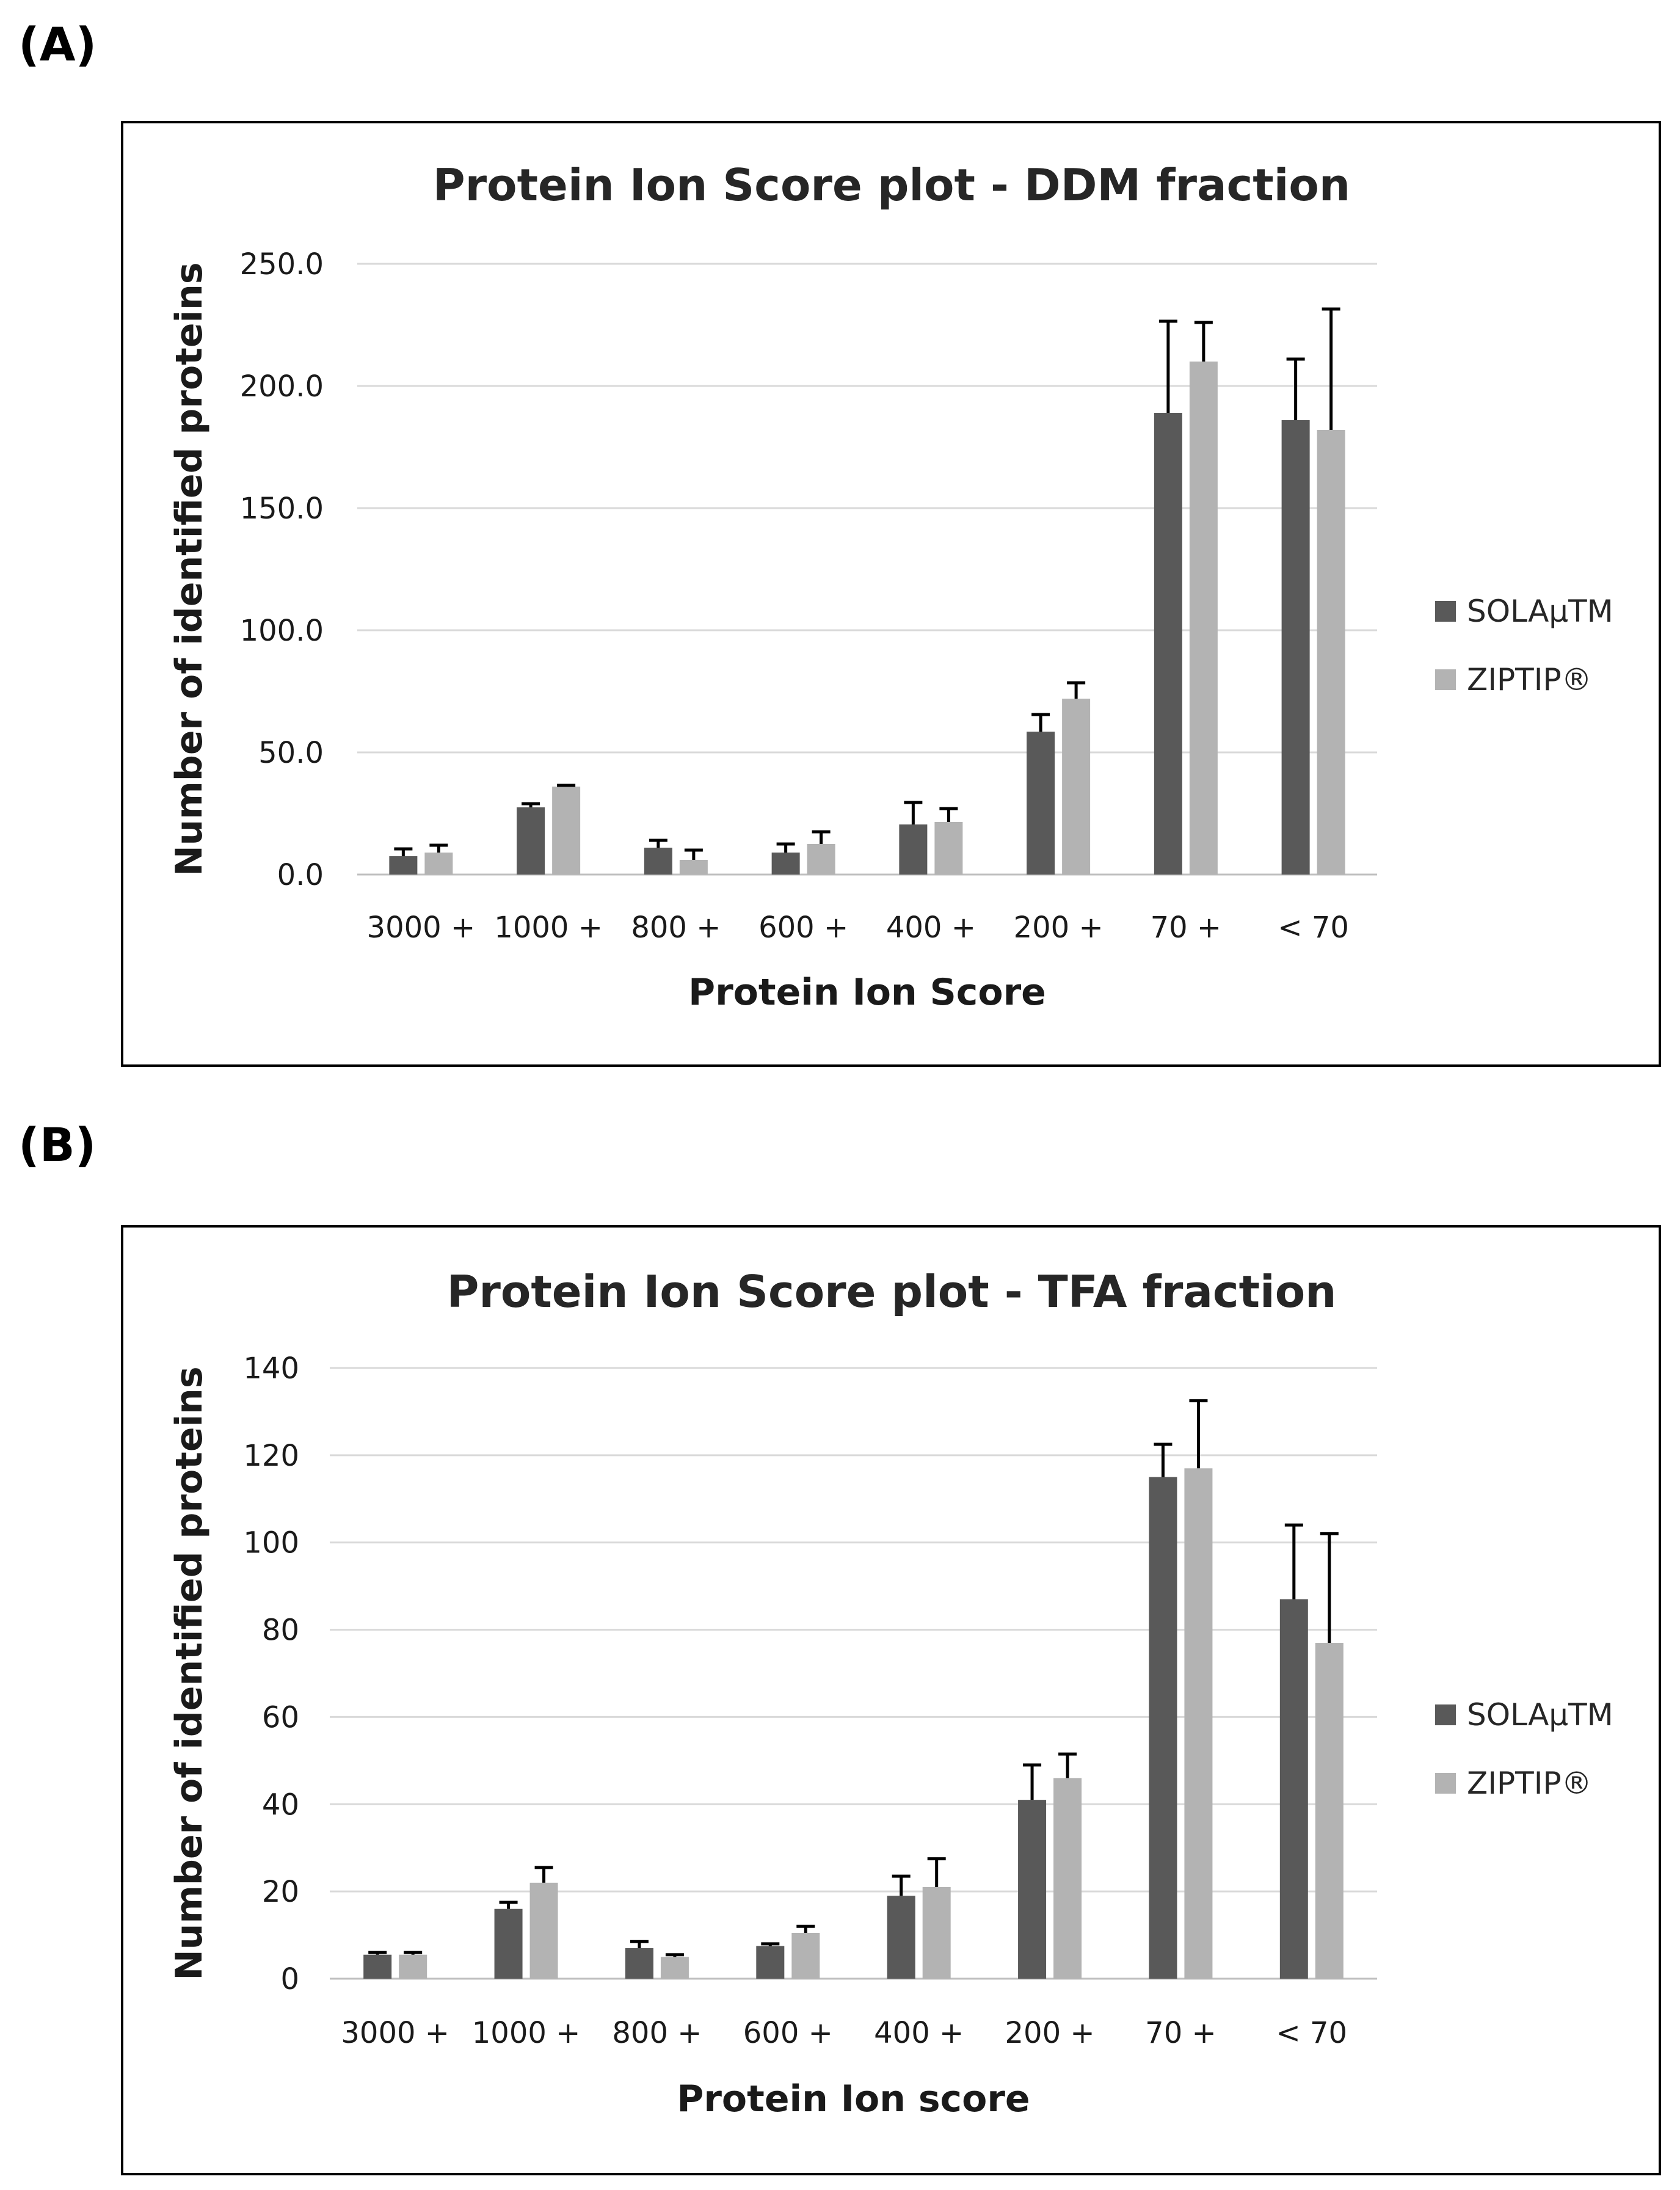  What do you see at coordinates (1529, 679) in the screenshot?
I see `chart-a-legend-label-ziptip: ZIPTIP®` at bounding box center [1529, 679].